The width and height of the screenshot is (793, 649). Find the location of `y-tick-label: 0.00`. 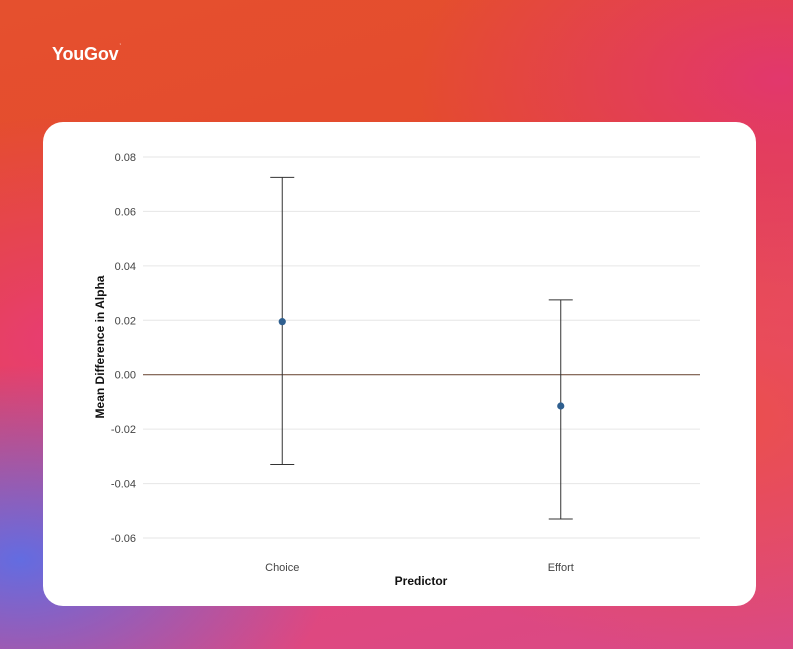

y-tick-label: 0.00 is located at coordinates (125, 376).